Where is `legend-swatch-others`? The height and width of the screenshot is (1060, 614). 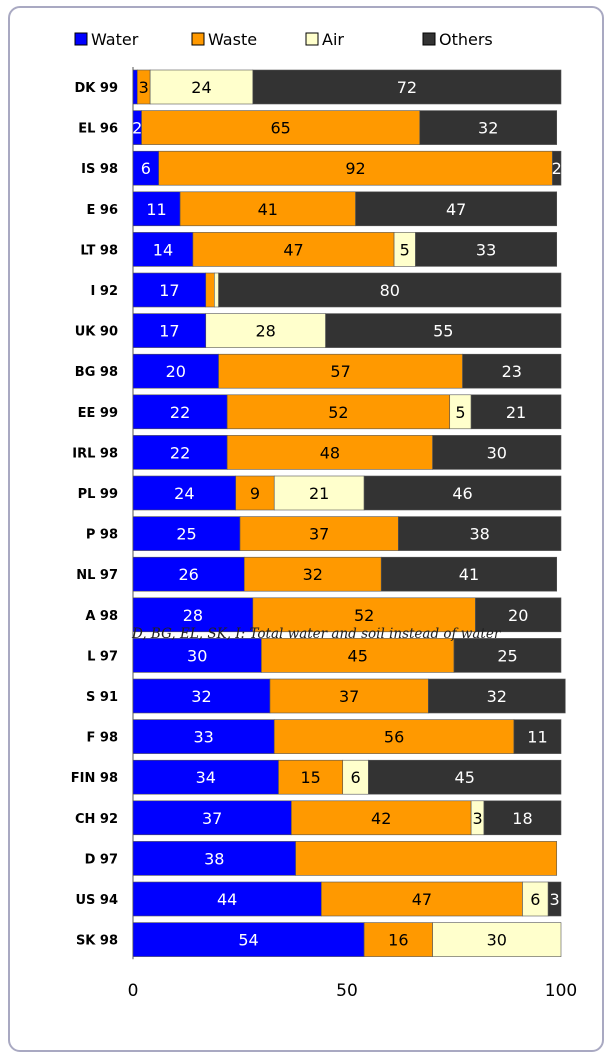 legend-swatch-others is located at coordinates (429, 39).